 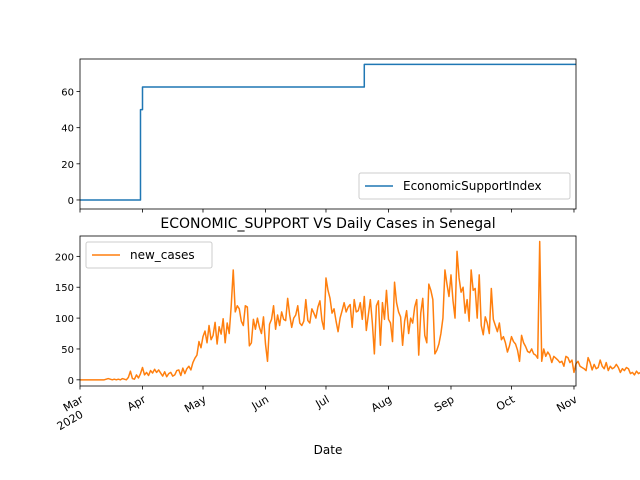 I want to click on y-tick-label: 60, so click(x=67, y=93).